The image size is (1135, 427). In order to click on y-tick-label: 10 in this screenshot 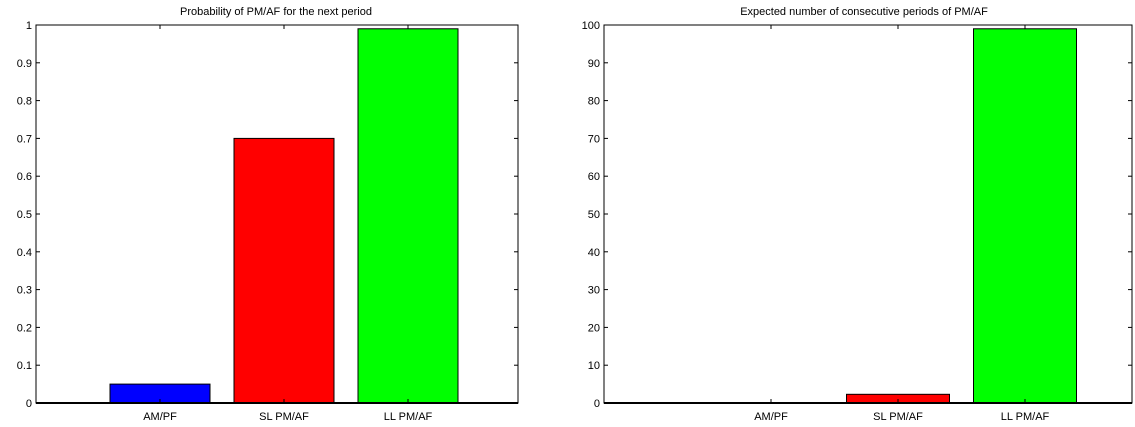, I will do `click(594, 366)`.